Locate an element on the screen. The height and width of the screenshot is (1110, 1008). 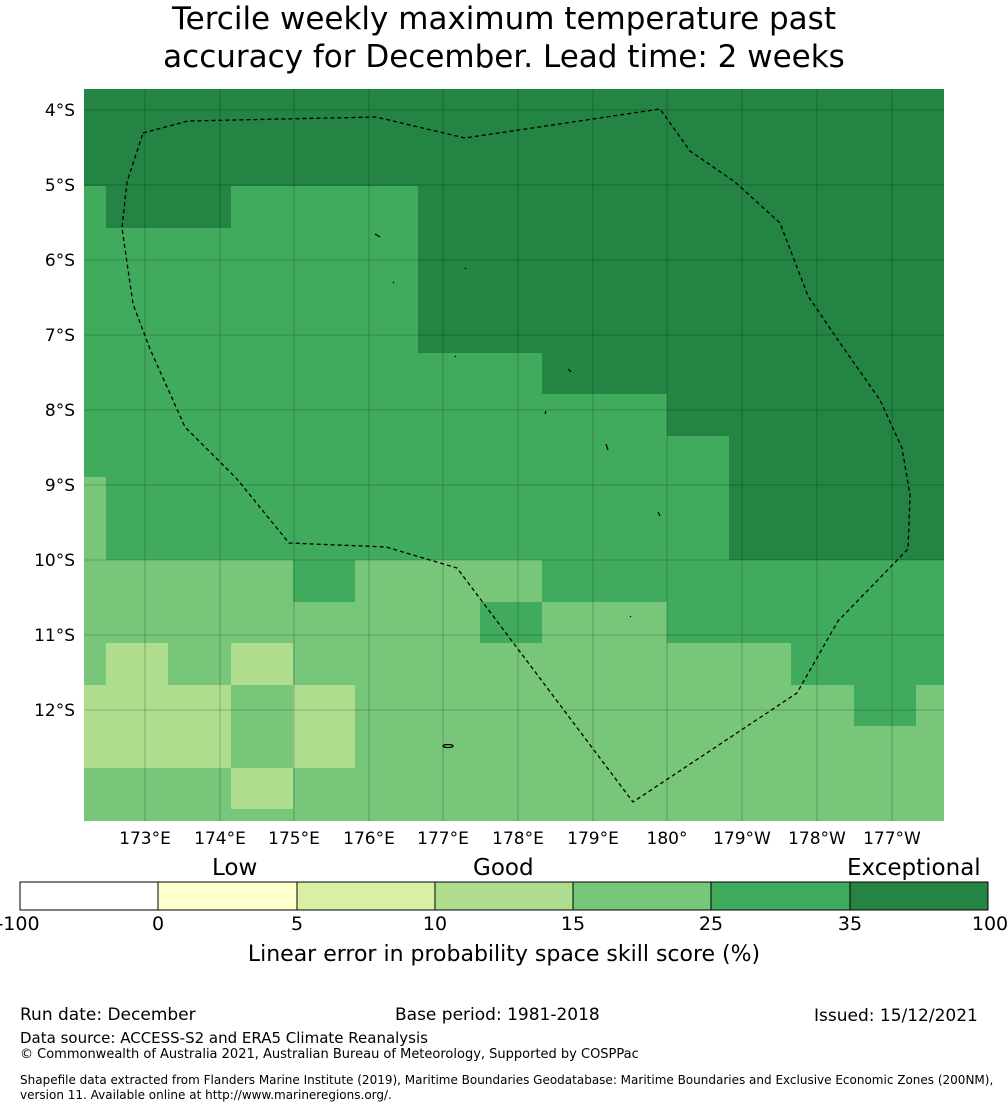
lon-label: 173°E is located at coordinates (145, 839).